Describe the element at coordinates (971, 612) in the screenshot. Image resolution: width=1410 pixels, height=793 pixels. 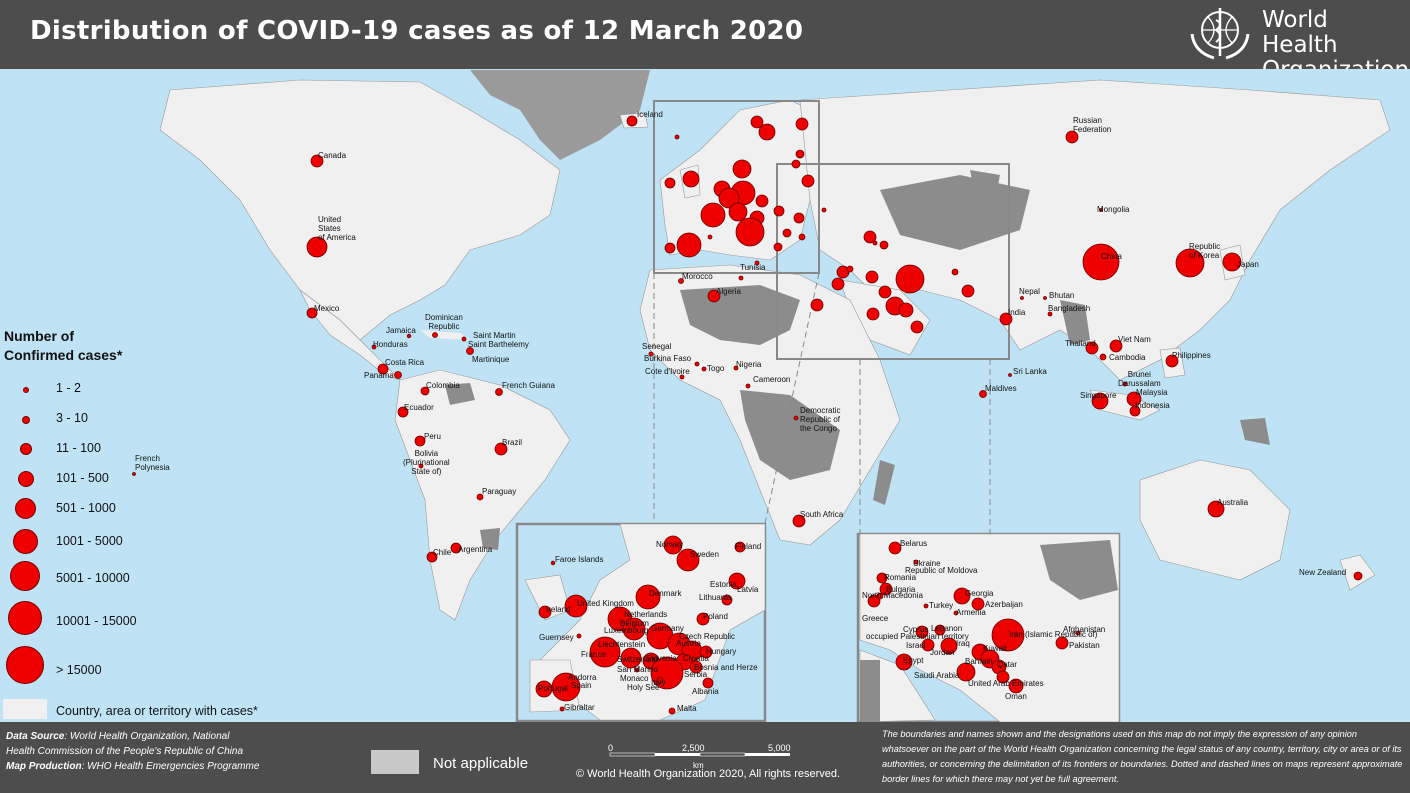
I see `label-armenia: Armenia` at that location.